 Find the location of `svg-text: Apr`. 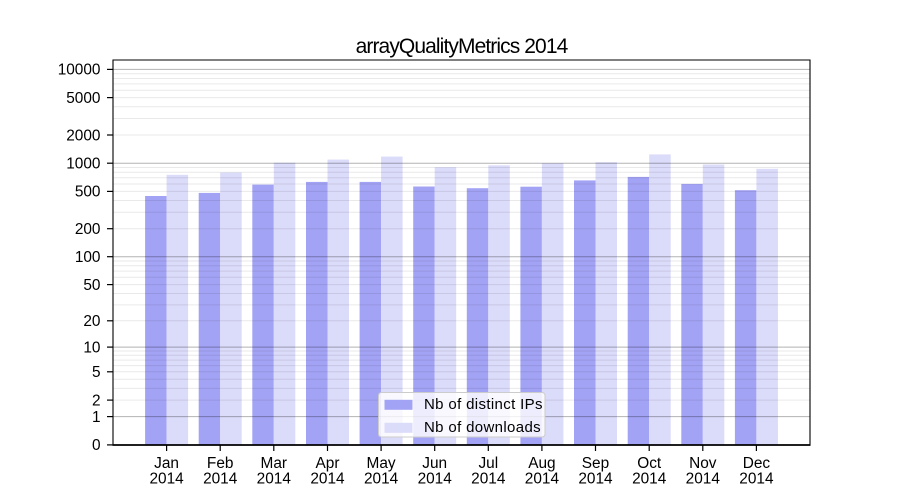

svg-text: Apr is located at coordinates (328, 463).